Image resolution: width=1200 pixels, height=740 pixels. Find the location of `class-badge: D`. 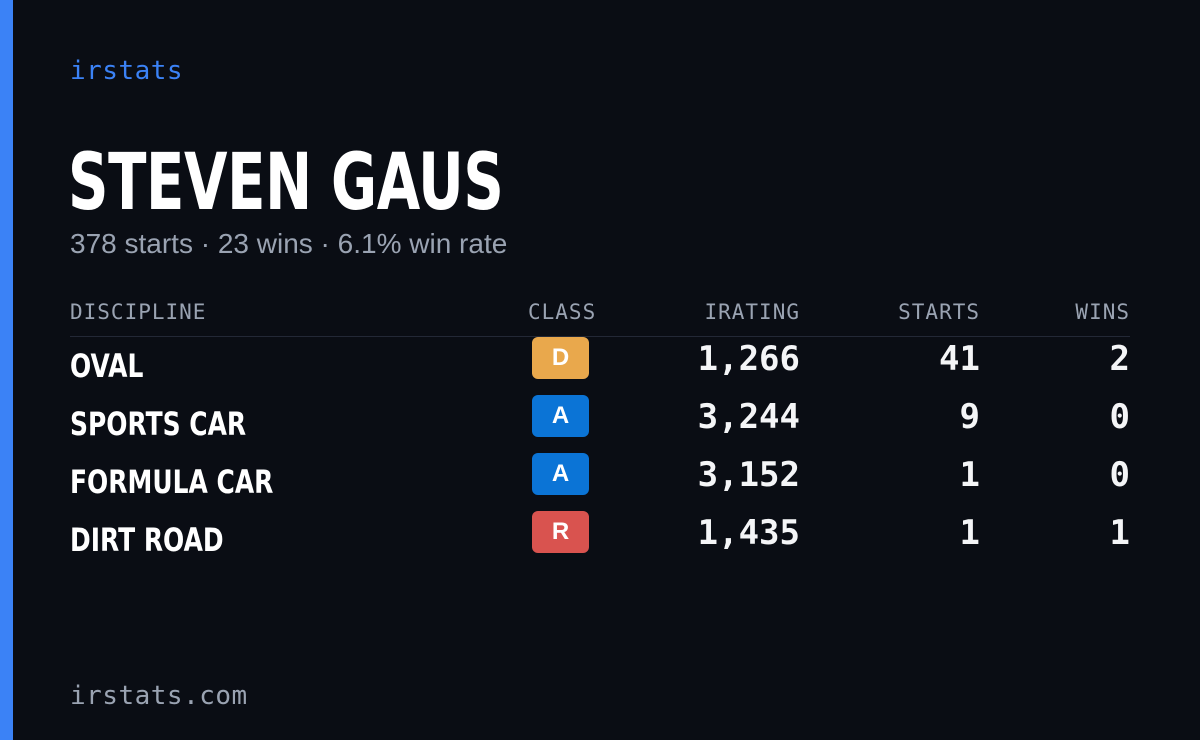

class-badge: D is located at coordinates (560, 358).